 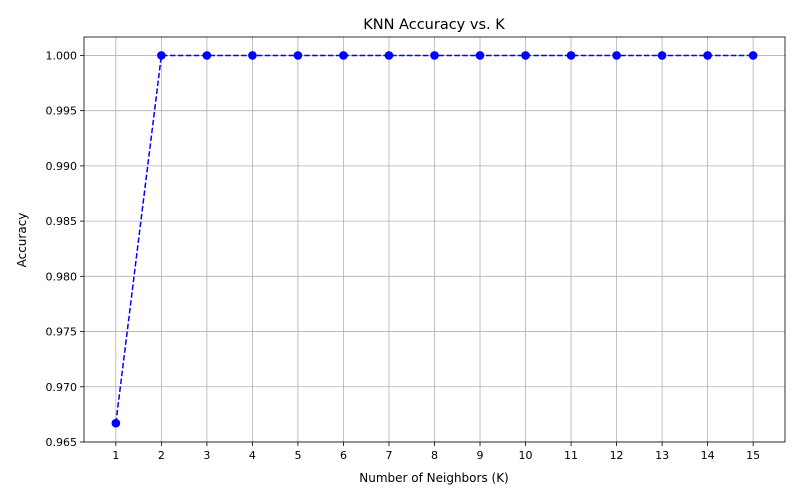 What do you see at coordinates (662, 455) in the screenshot?
I see `x-tick-label: 13` at bounding box center [662, 455].